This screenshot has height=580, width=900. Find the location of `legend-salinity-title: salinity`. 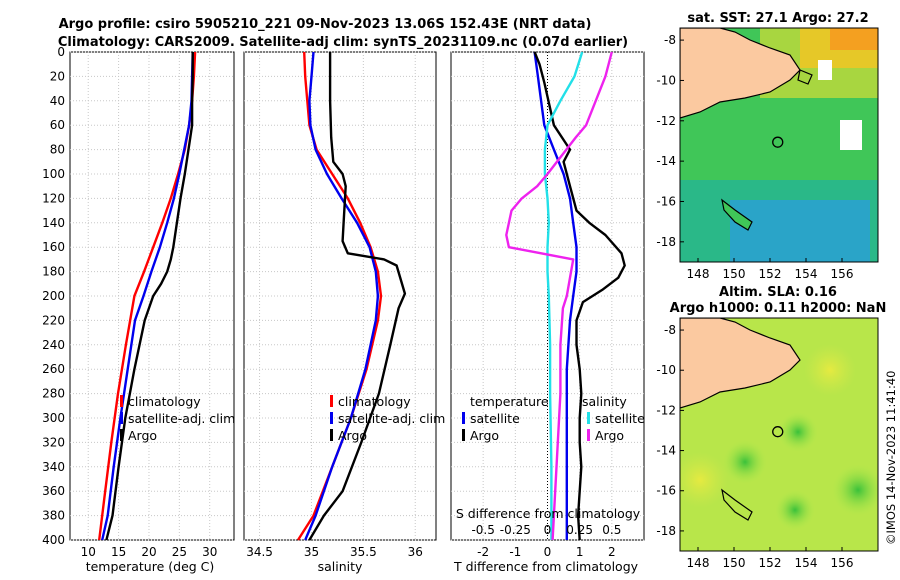

legend-salinity-title: salinity is located at coordinates (604, 401).